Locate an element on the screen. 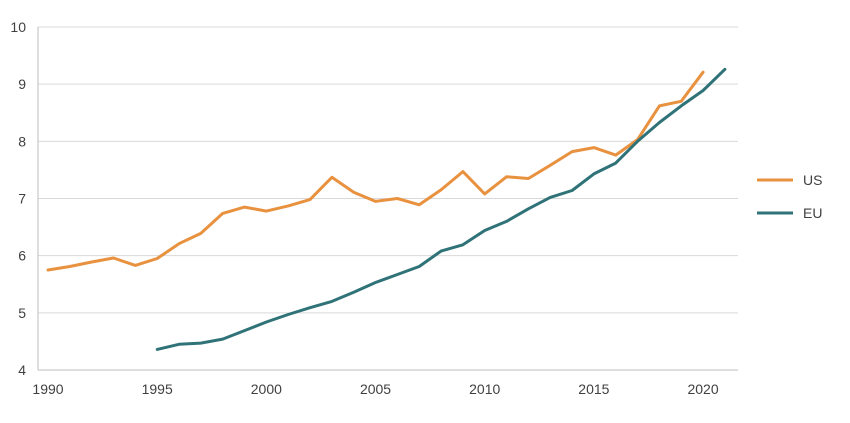 The width and height of the screenshot is (850, 423). legend-label-eu: EU is located at coordinates (812, 213).